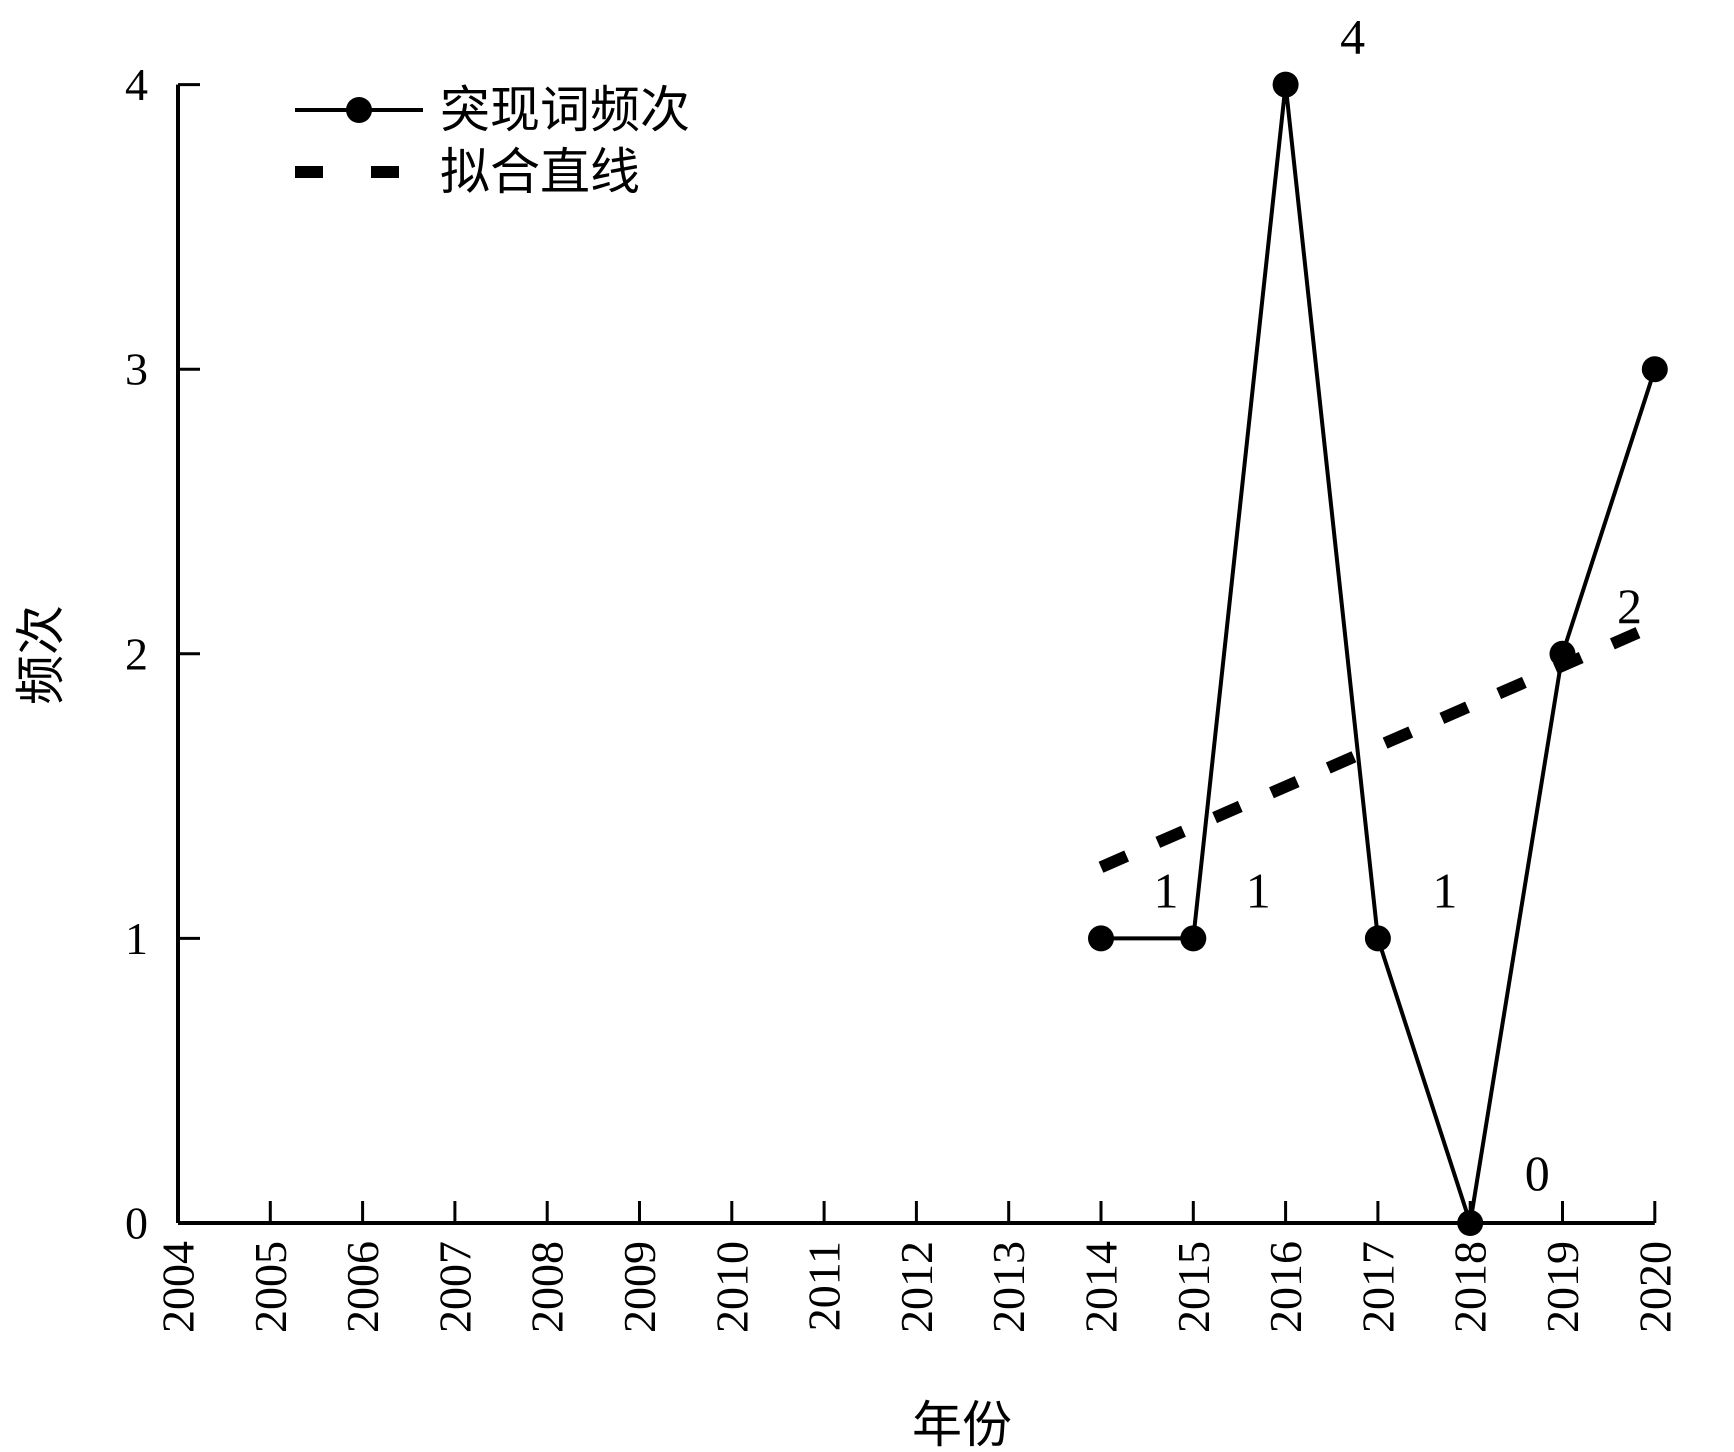 Image resolution: width=1734 pixels, height=1452 pixels. What do you see at coordinates (1101, 1287) in the screenshot?
I see `x-tick-label: 2014` at bounding box center [1101, 1287].